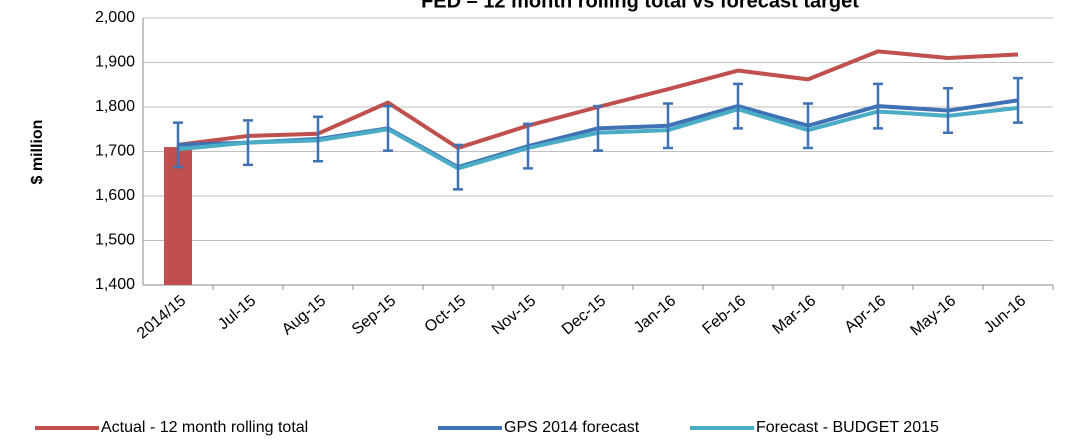 The height and width of the screenshot is (444, 1084). What do you see at coordinates (655, 314) in the screenshot?
I see `x-tick-label: Jan-16` at bounding box center [655, 314].